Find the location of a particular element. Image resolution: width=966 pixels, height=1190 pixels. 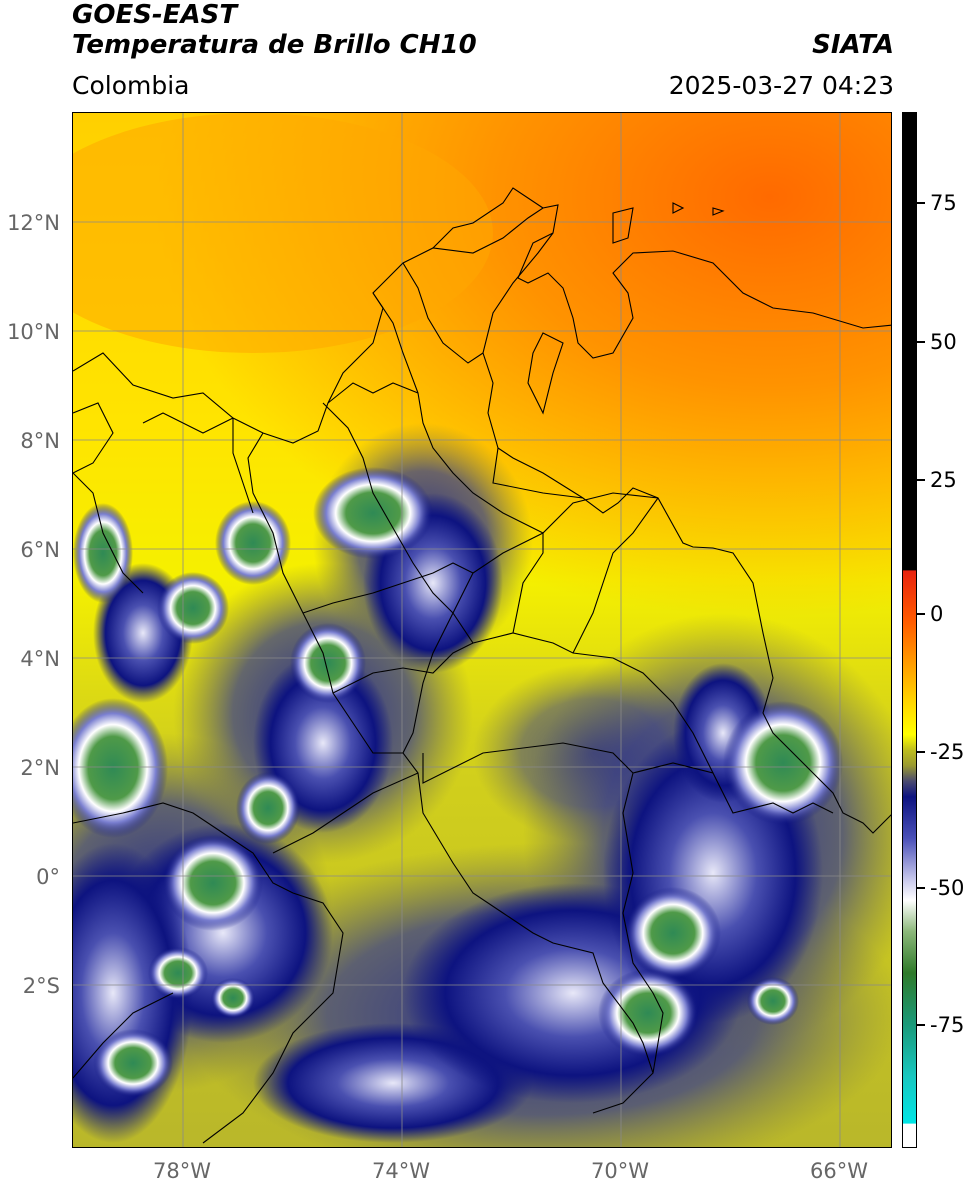

satellite-title: GOES-EAST is located at coordinates (155, 15).